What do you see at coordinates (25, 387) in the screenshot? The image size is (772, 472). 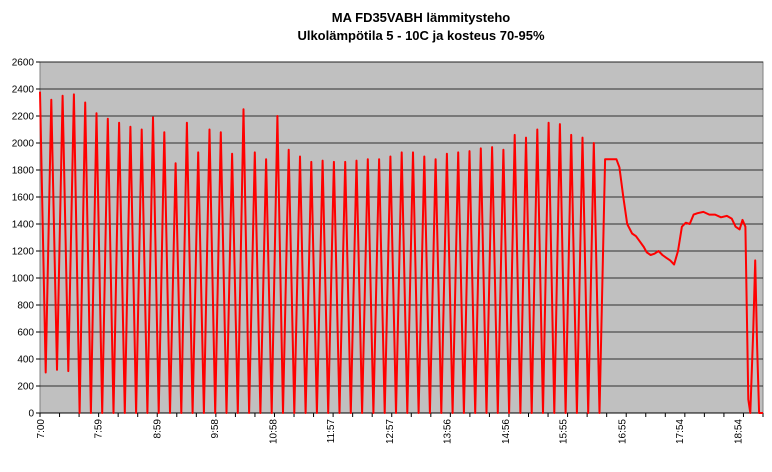 I see `y-tick-label: 200` at bounding box center [25, 387].